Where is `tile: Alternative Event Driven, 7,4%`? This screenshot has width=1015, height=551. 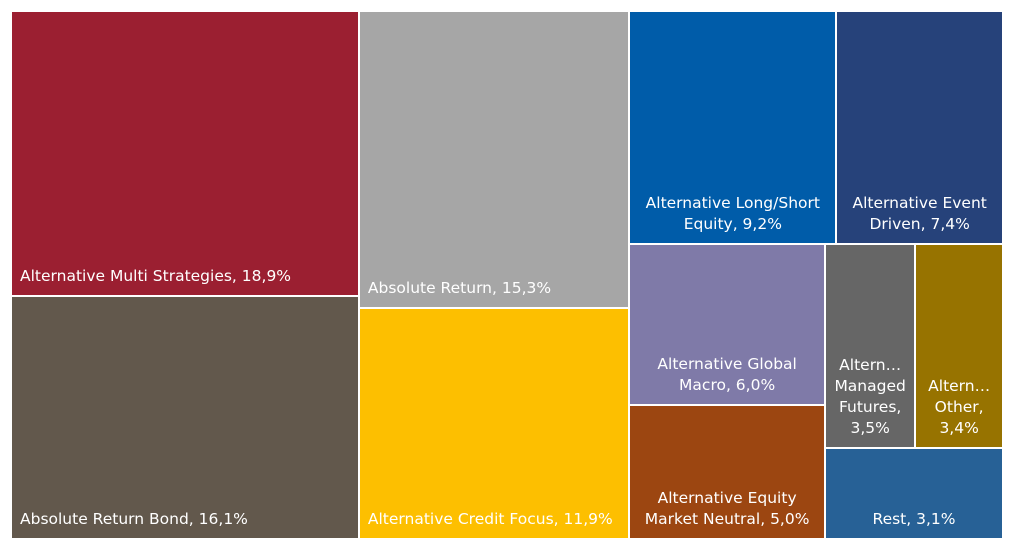 tile: Alternative Event Driven, 7,4% is located at coordinates (919, 128).